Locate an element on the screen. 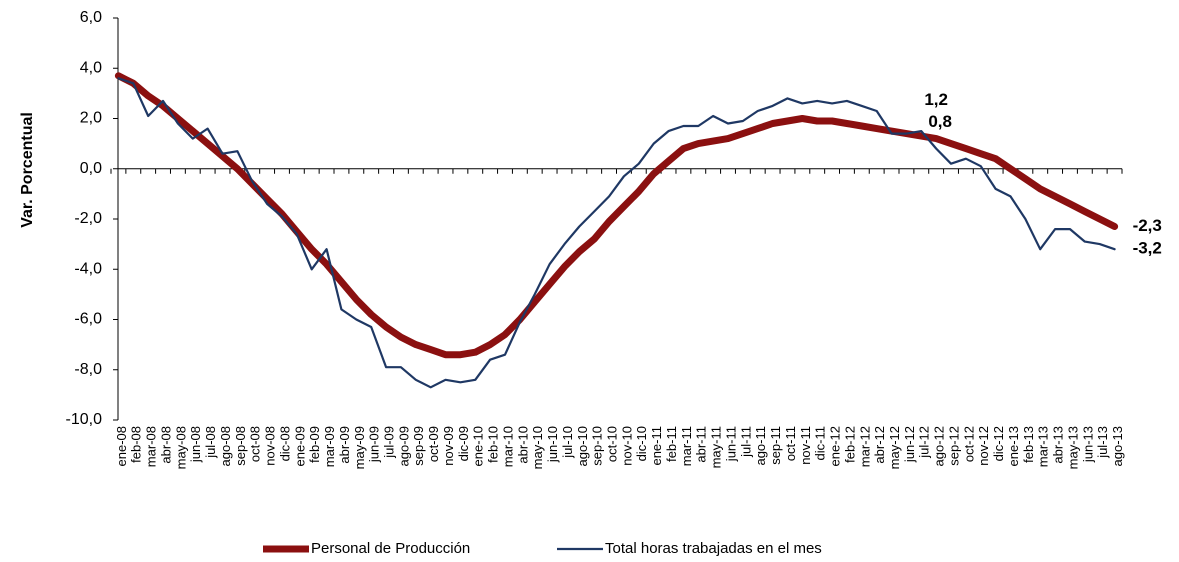  x-tick-label: nov-11 is located at coordinates (805, 445).